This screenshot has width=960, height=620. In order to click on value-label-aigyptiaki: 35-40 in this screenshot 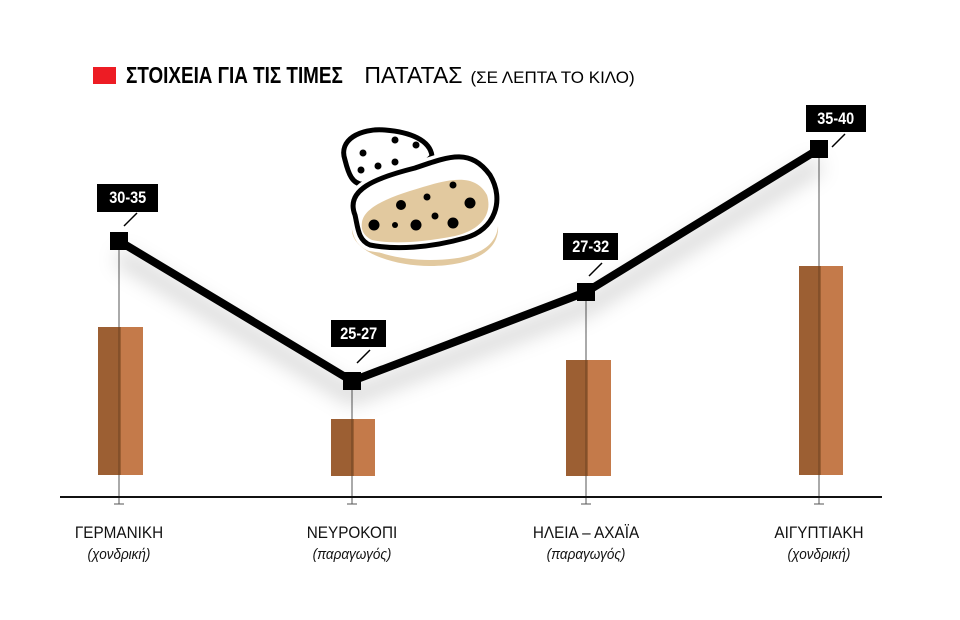, I will do `click(836, 118)`.